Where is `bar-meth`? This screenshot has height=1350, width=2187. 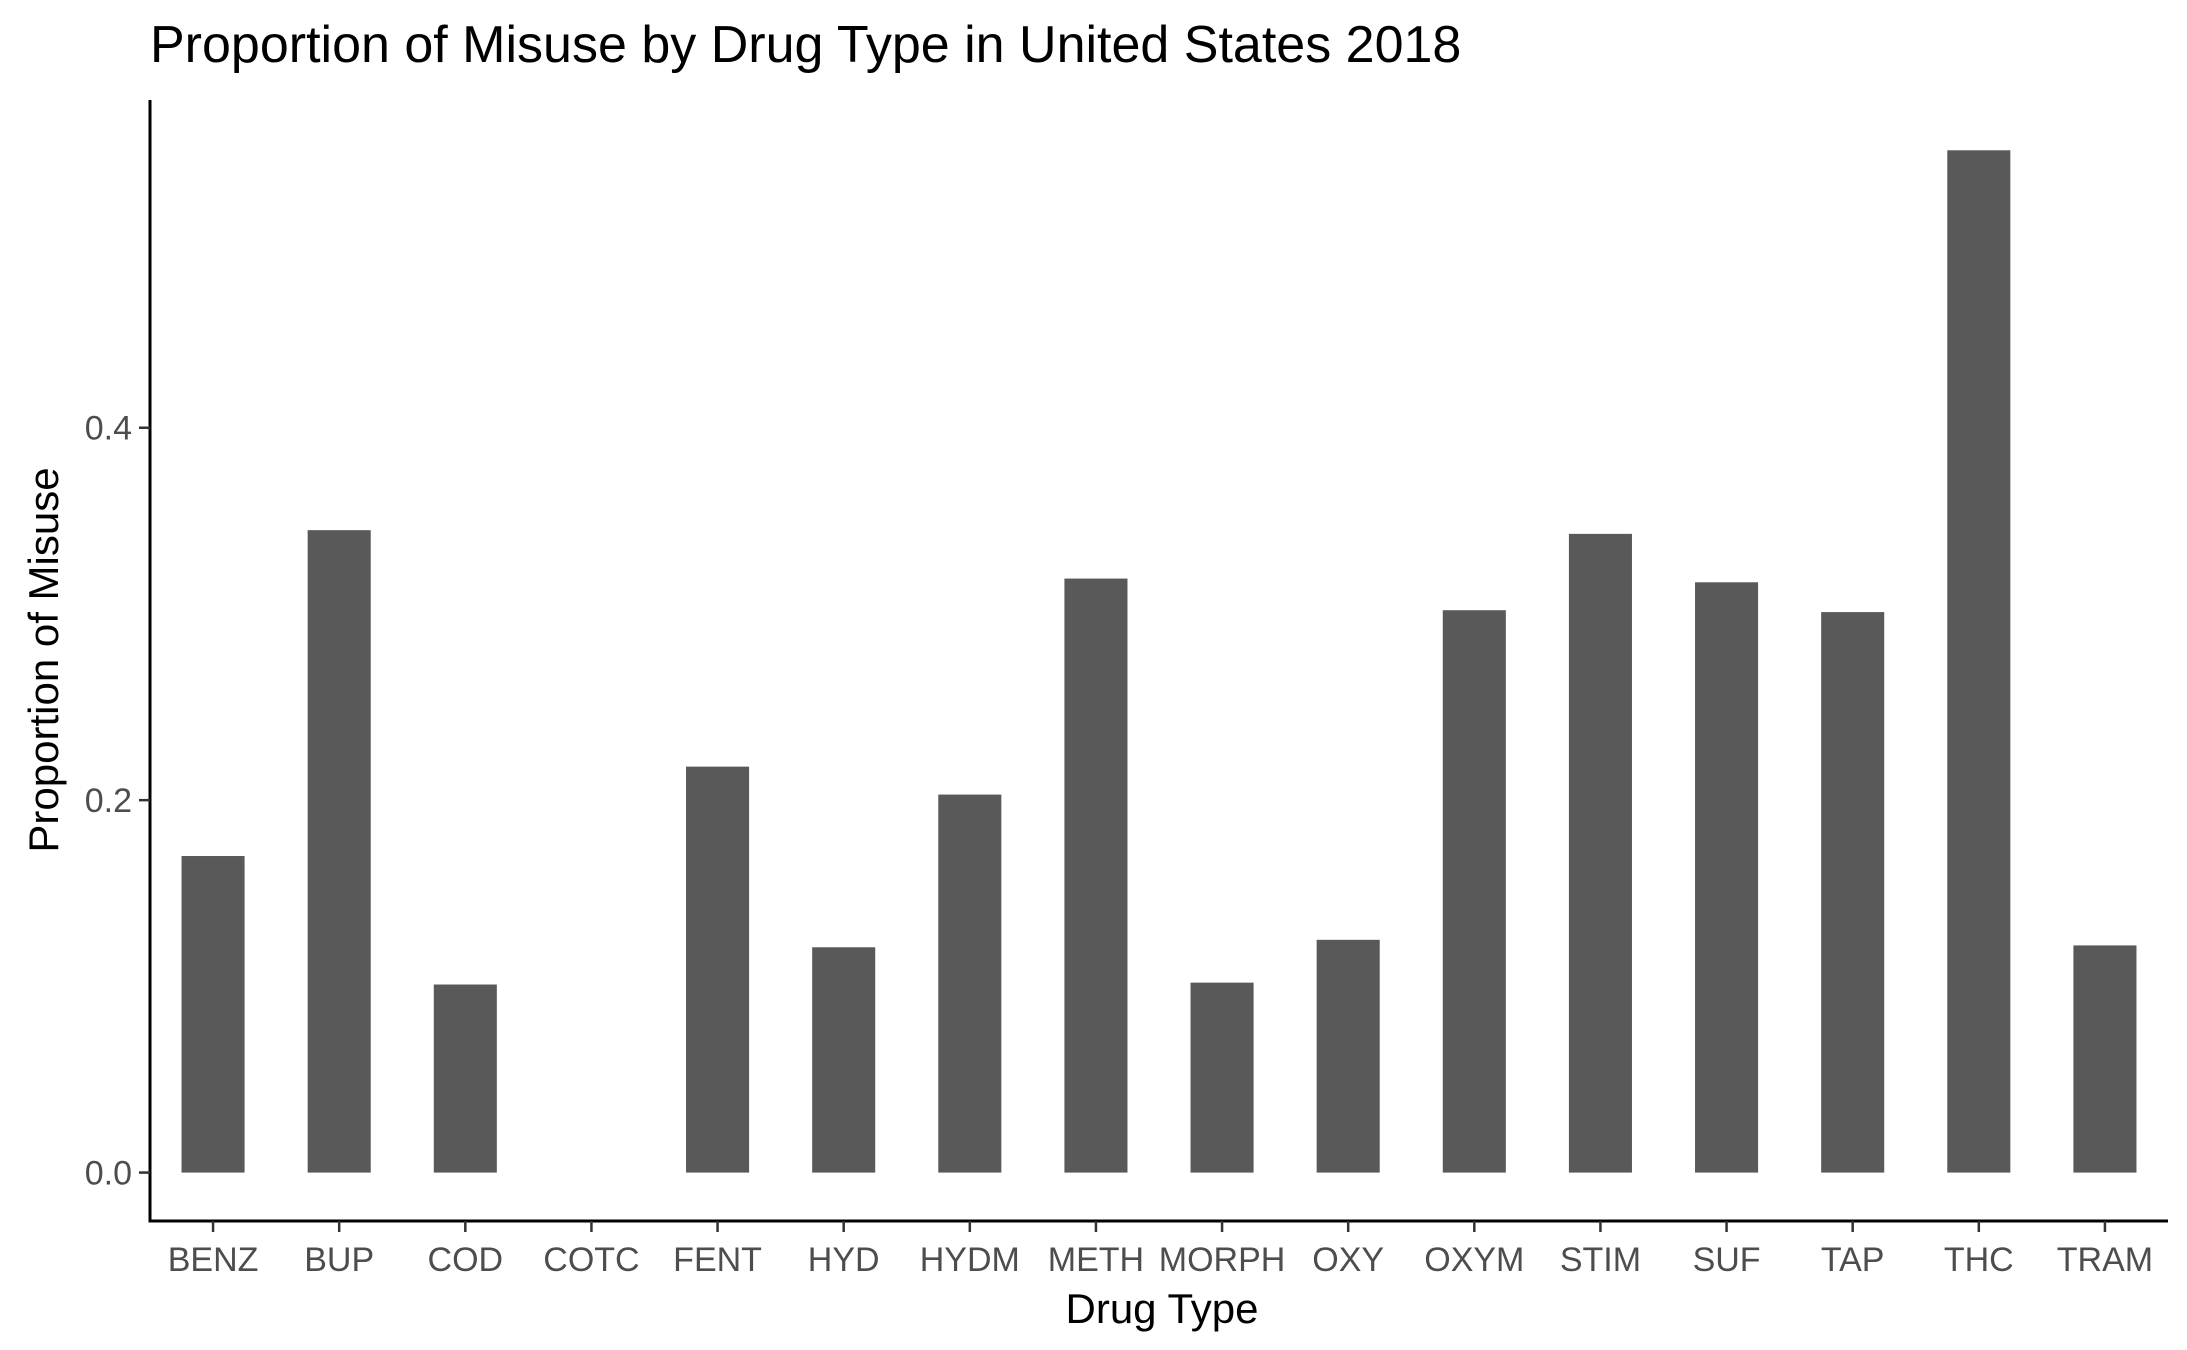 bar-meth is located at coordinates (1096, 875).